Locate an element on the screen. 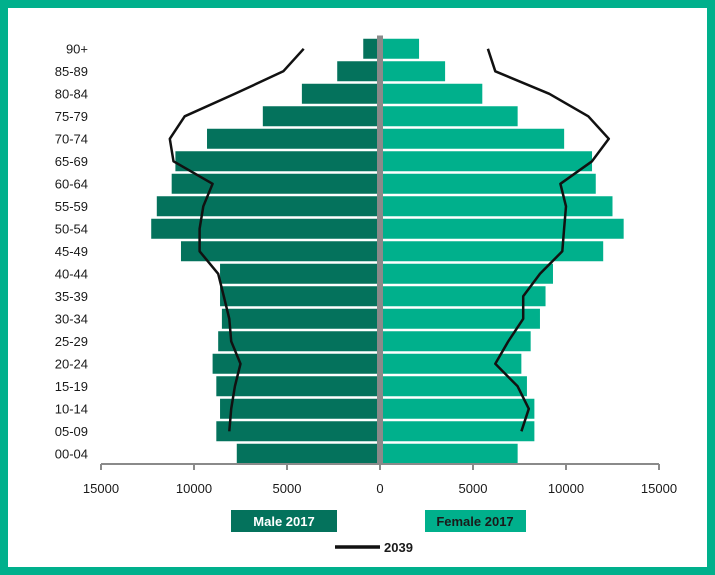  age-group-label: 90+ is located at coordinates (77, 48).